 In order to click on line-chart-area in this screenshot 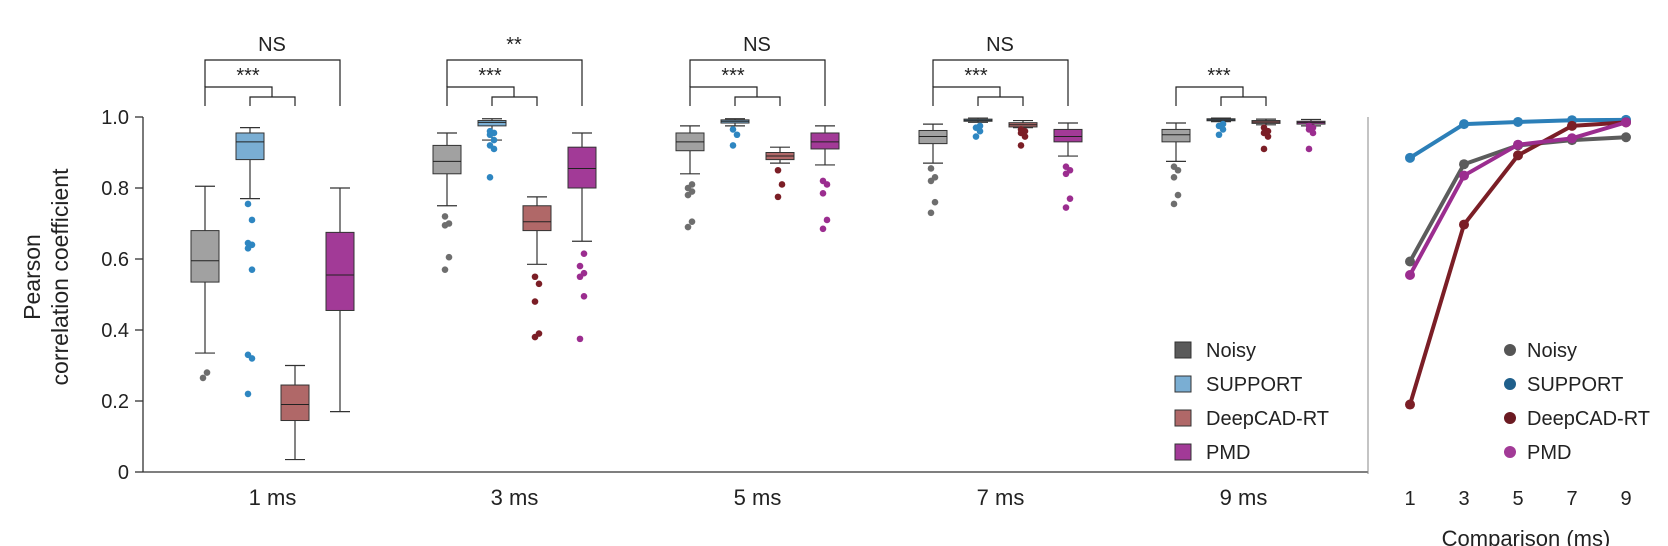, I will do `click(1518, 262)`.